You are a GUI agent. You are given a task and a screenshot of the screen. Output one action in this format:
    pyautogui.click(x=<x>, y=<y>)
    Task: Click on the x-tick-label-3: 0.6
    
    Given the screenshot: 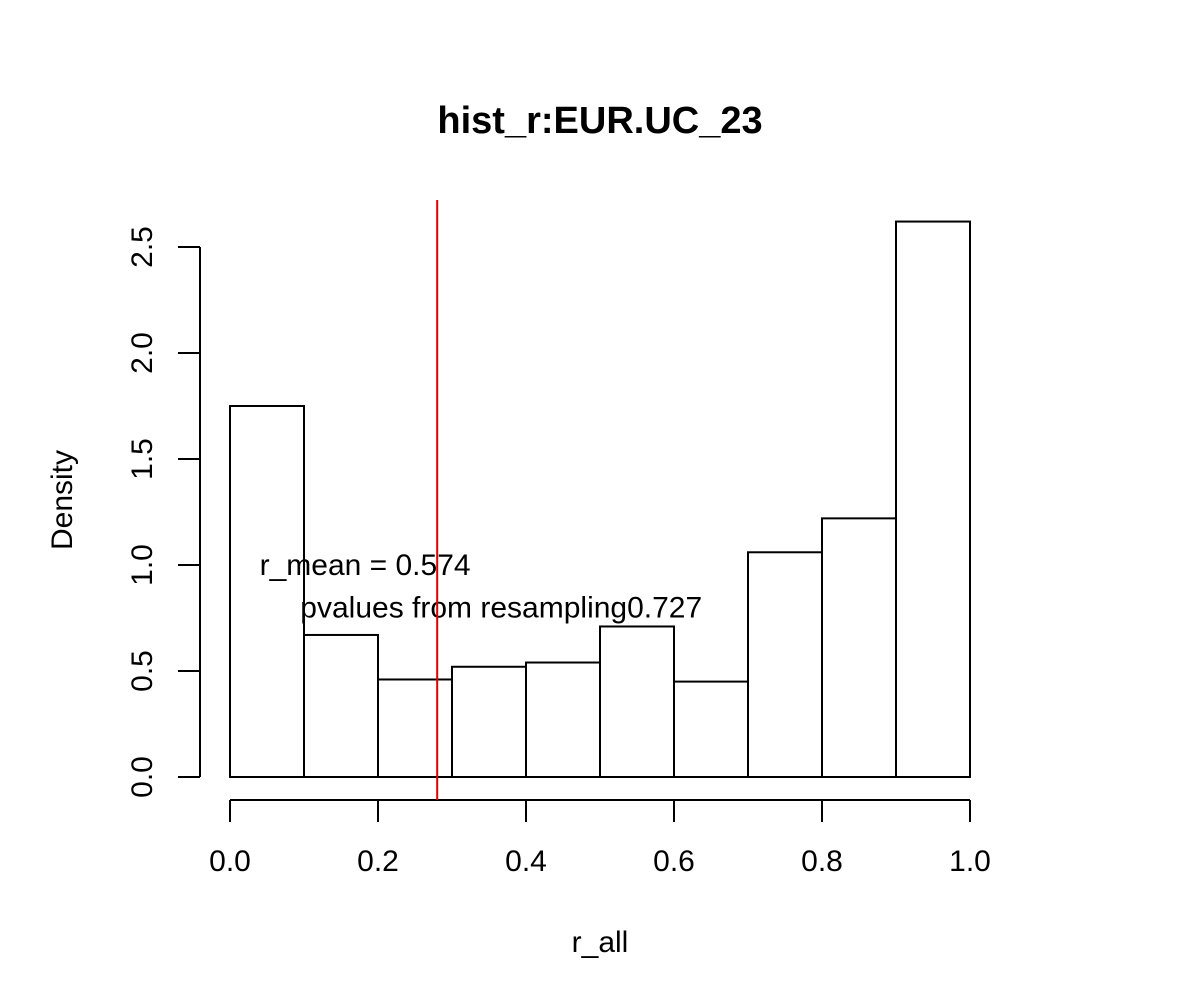 What is the action you would take?
    pyautogui.click(x=674, y=861)
    